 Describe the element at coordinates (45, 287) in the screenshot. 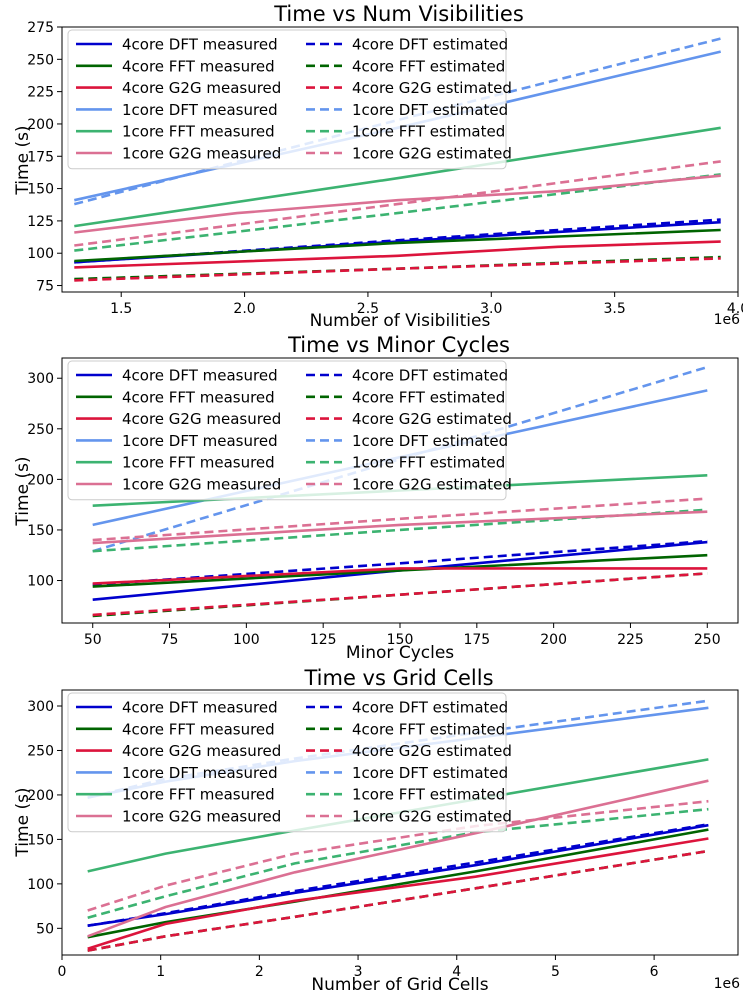

I see `y-tick-label: 75` at that location.